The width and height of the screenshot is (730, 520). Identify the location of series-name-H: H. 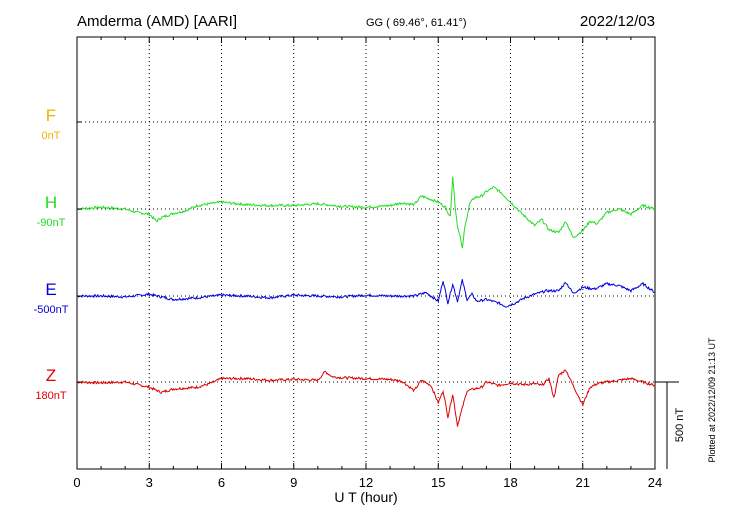
(51, 202).